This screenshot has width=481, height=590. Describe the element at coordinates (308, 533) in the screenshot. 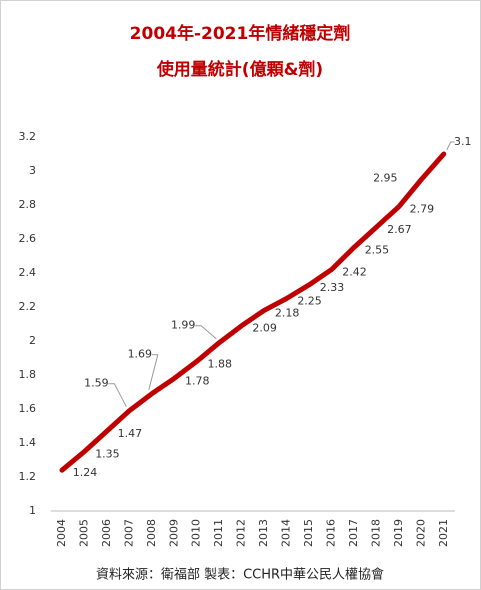

I see `x-tick-label: 2015` at that location.